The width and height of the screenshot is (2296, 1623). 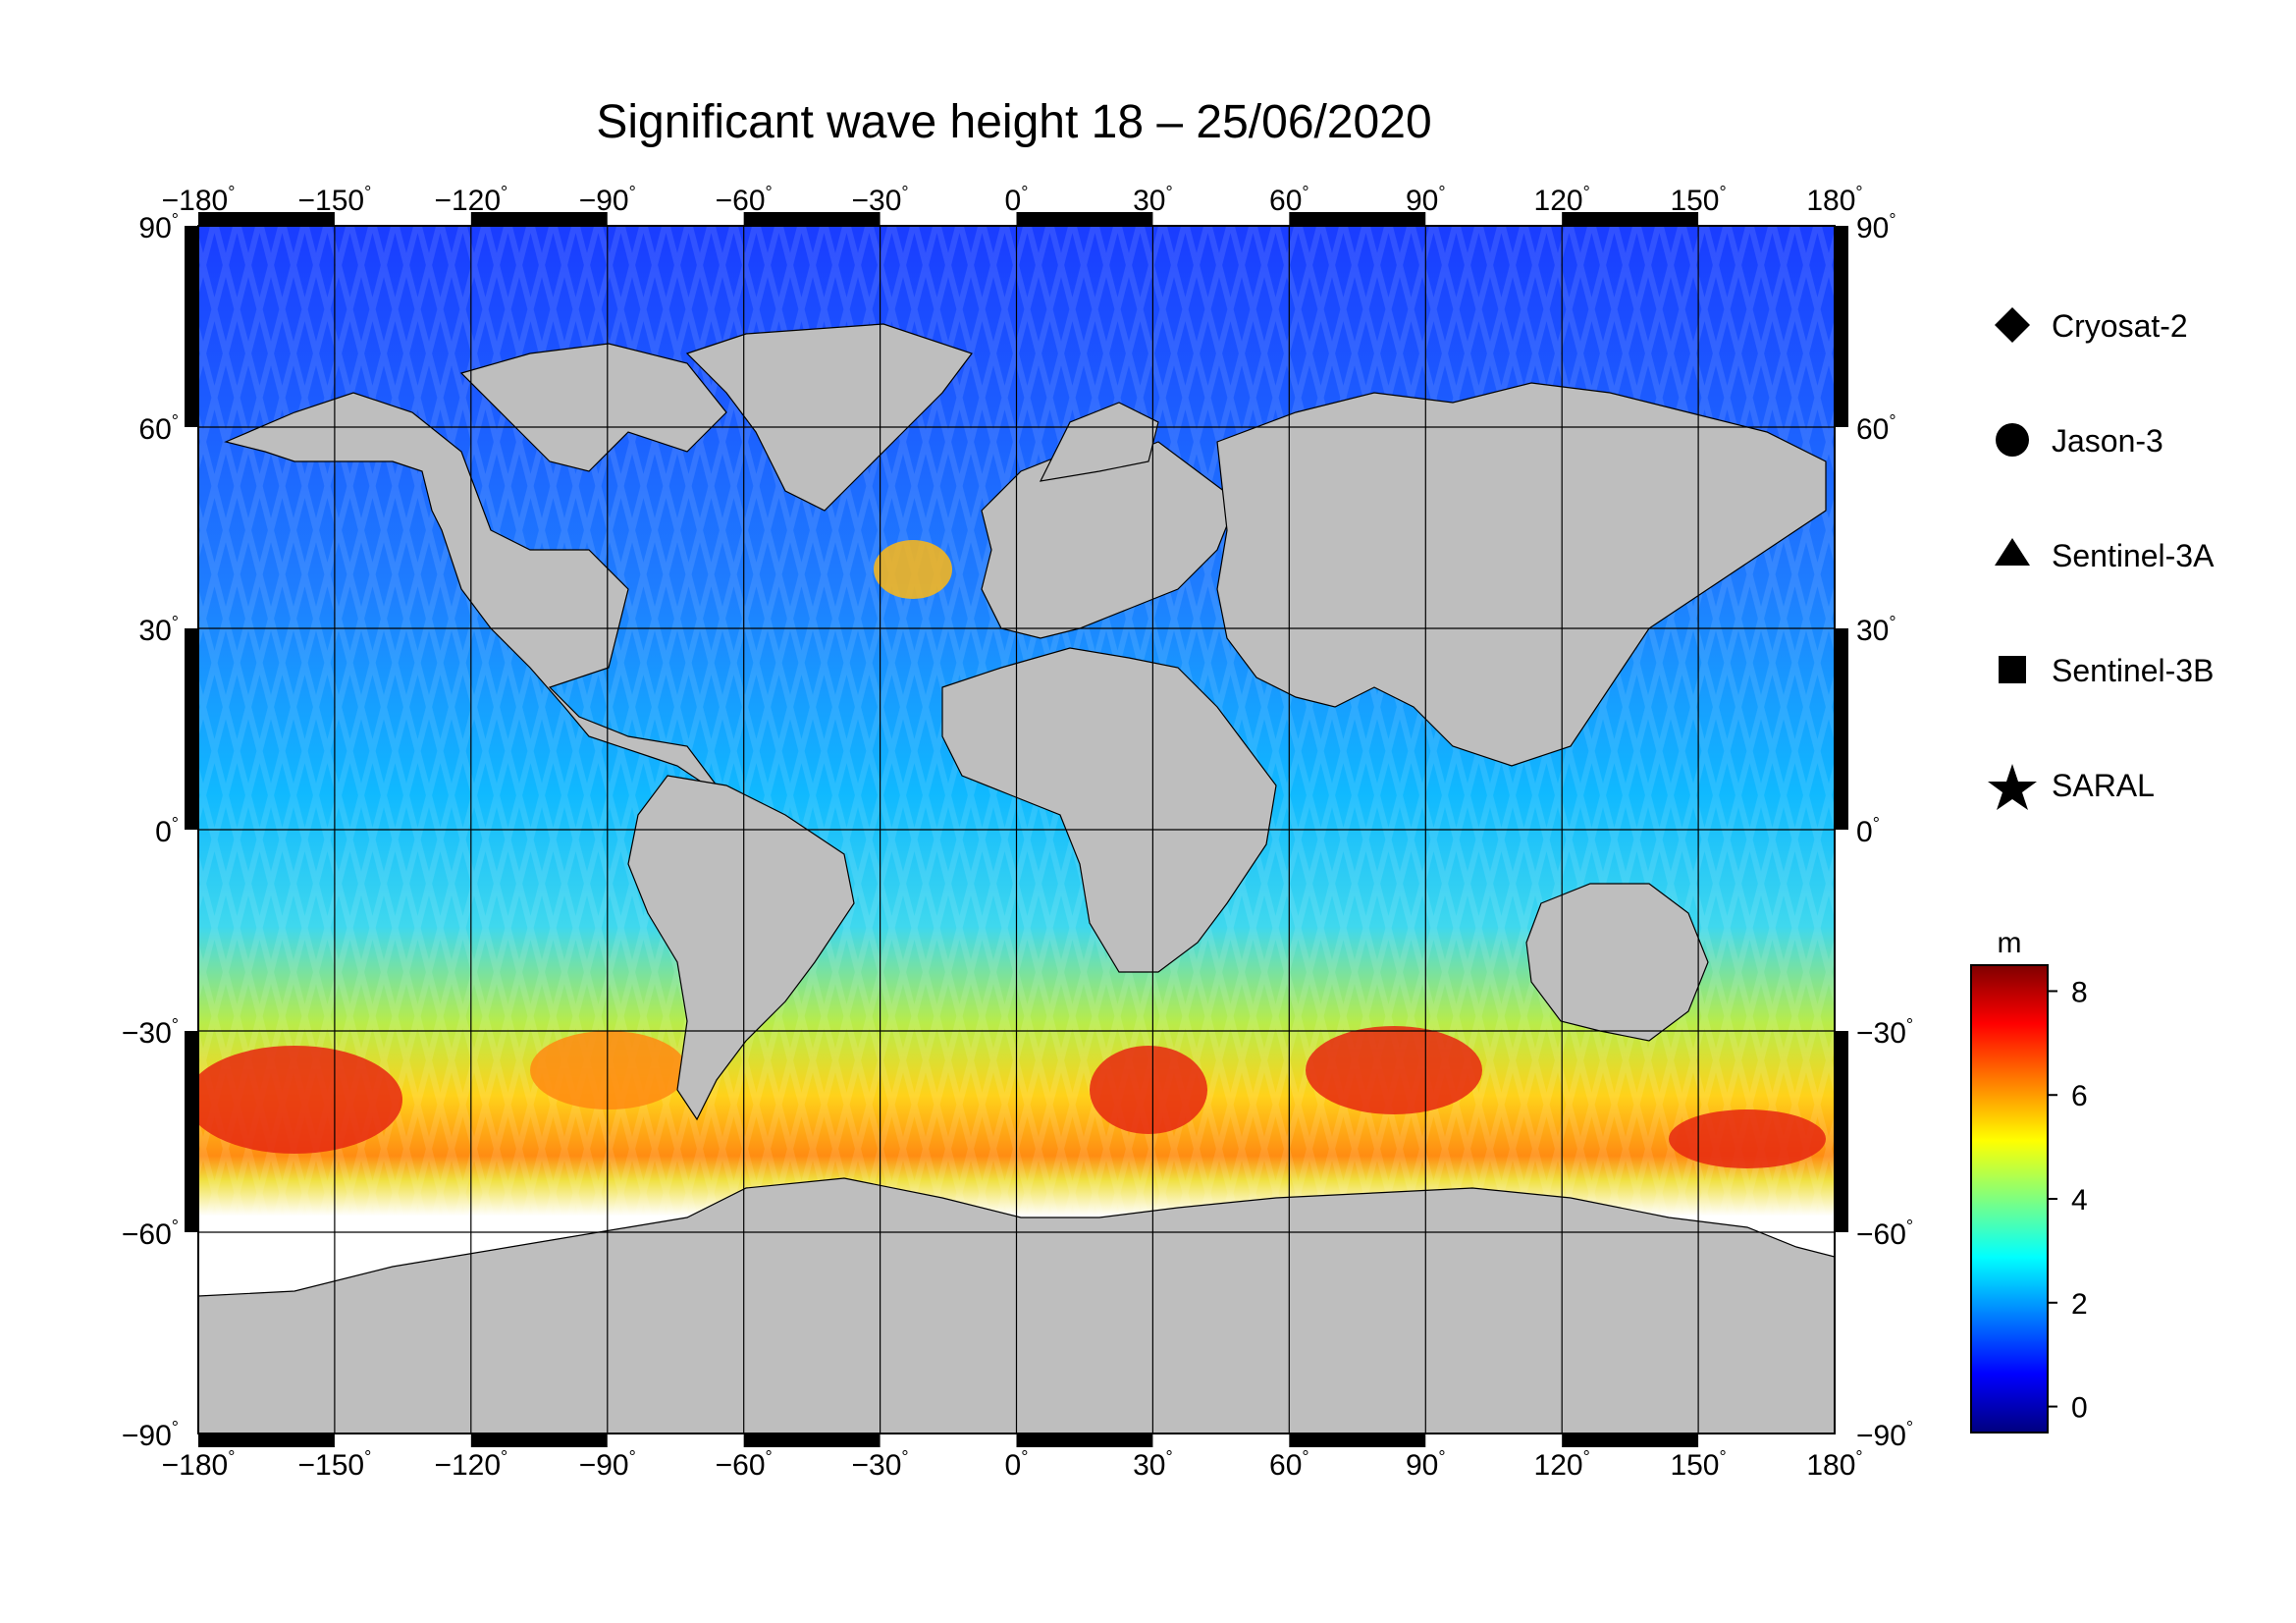 What do you see at coordinates (2012, 440) in the screenshot?
I see `circle-symbol-icon` at bounding box center [2012, 440].